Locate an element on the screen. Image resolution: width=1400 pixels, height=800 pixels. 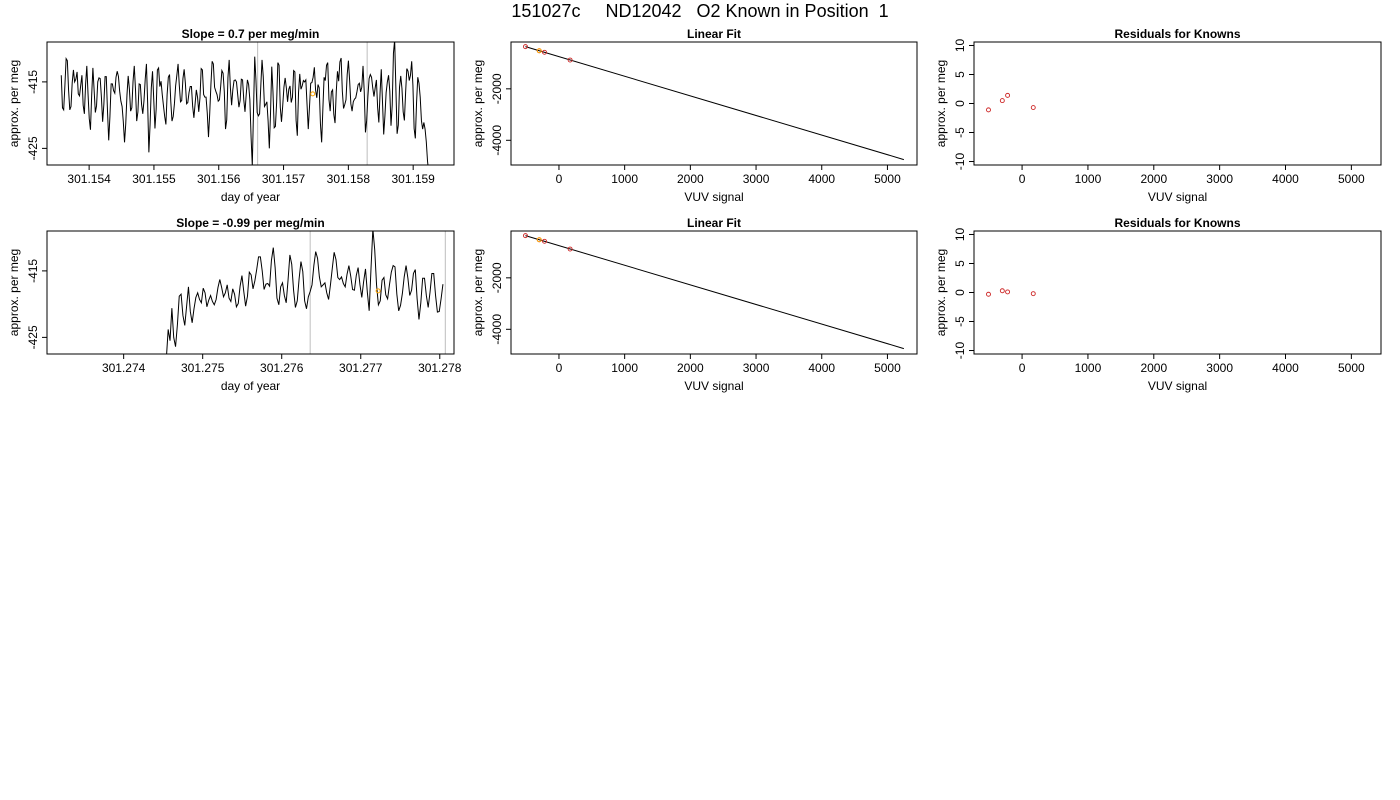
panel-3-ytick-label-2: -5 is located at coordinates (960, 132).